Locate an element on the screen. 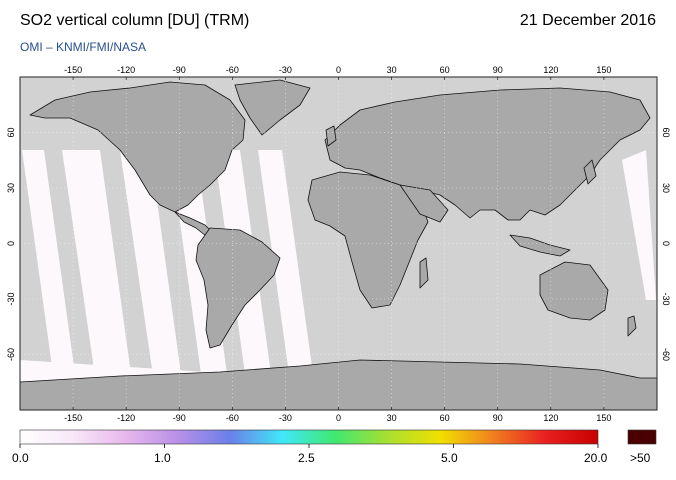  colorbar-overflow-swatch is located at coordinates (642, 437).